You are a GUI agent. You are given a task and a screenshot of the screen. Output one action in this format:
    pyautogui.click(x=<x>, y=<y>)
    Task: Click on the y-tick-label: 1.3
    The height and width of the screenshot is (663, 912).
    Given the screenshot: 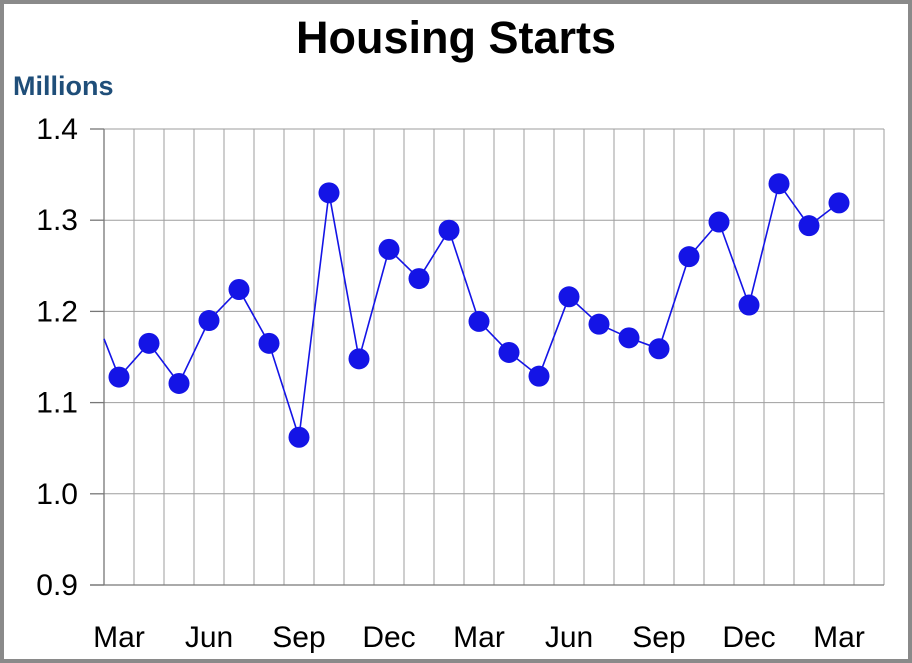 What is the action you would take?
    pyautogui.click(x=57, y=220)
    